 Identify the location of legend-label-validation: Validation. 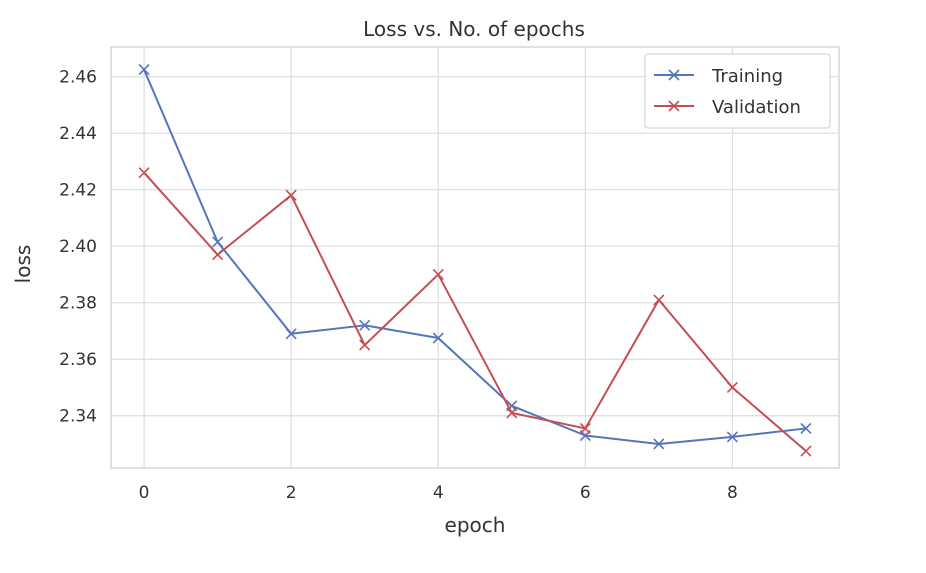
(756, 107).